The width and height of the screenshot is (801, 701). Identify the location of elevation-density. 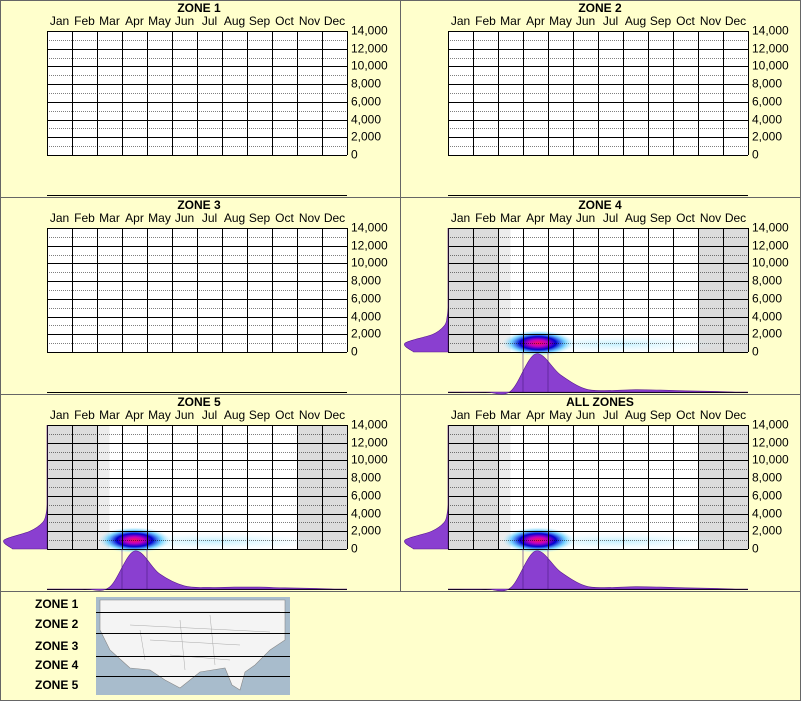
(25, 487).